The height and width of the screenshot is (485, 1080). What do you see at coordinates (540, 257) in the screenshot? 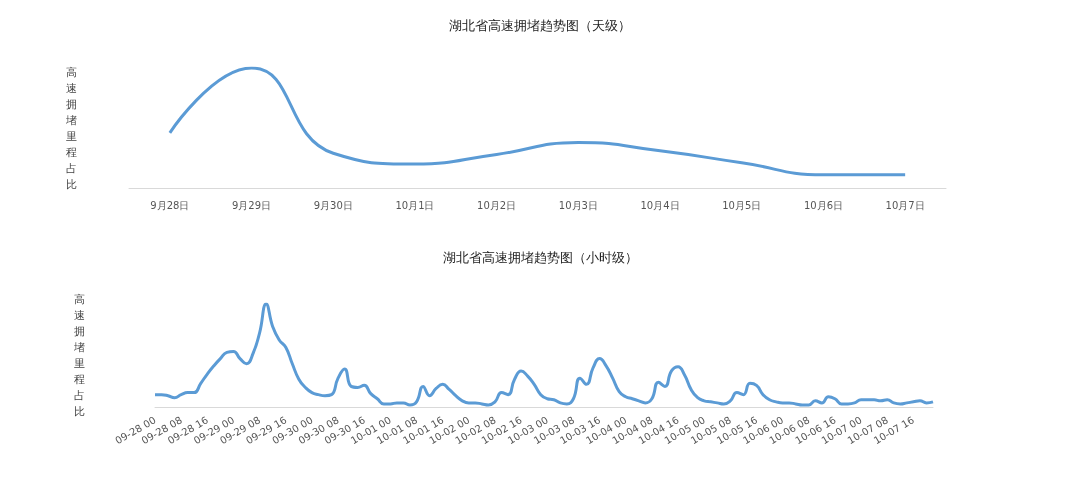
I see `chart-title: 湖北省高速拥堵趋势图（小时级）` at bounding box center [540, 257].